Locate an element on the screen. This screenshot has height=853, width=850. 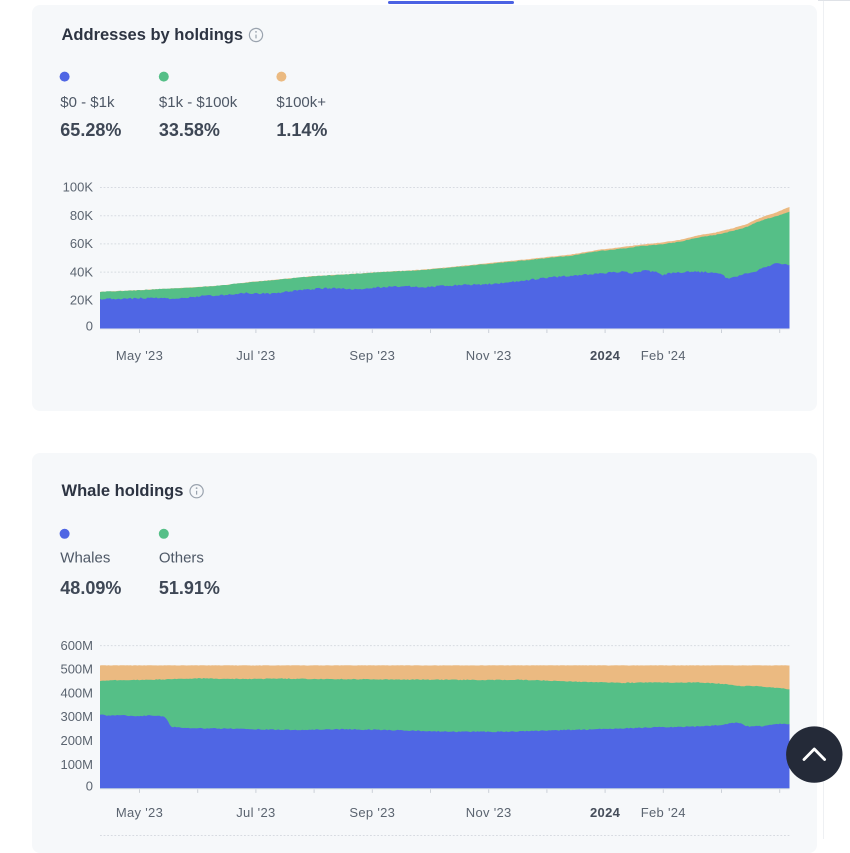
svg-text: $100k+ is located at coordinates (301, 102).